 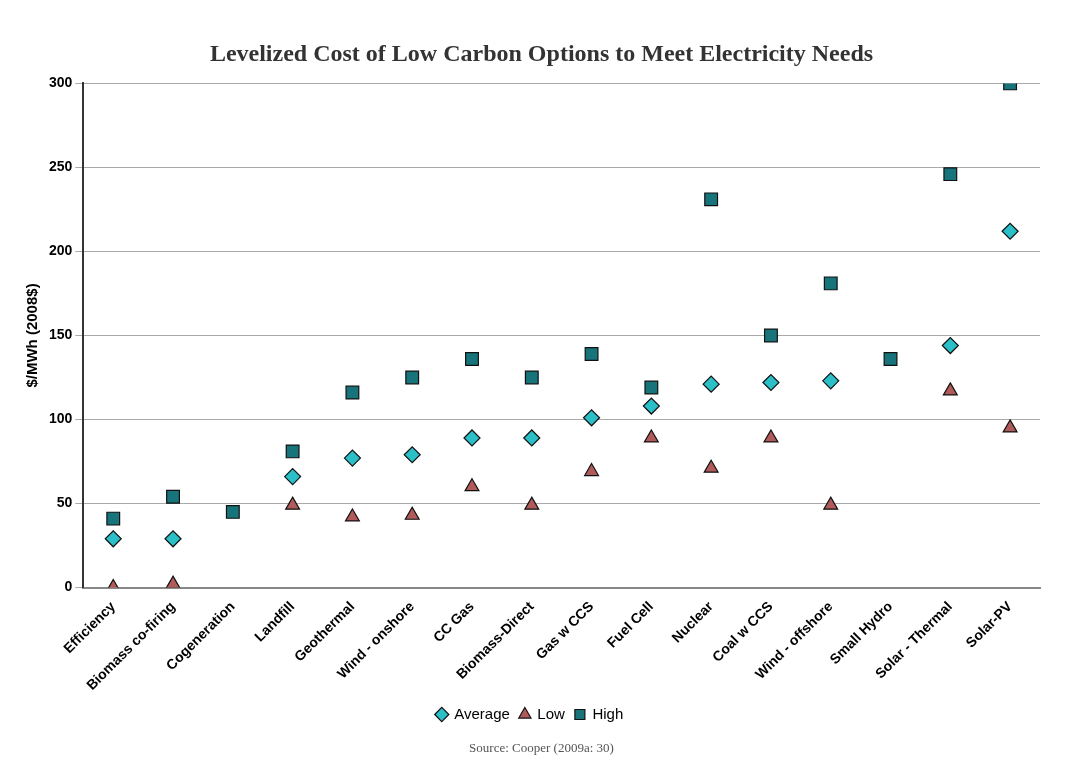 What do you see at coordinates (541, 748) in the screenshot?
I see `source-note: Source: Cooper (2009a: 30)` at bounding box center [541, 748].